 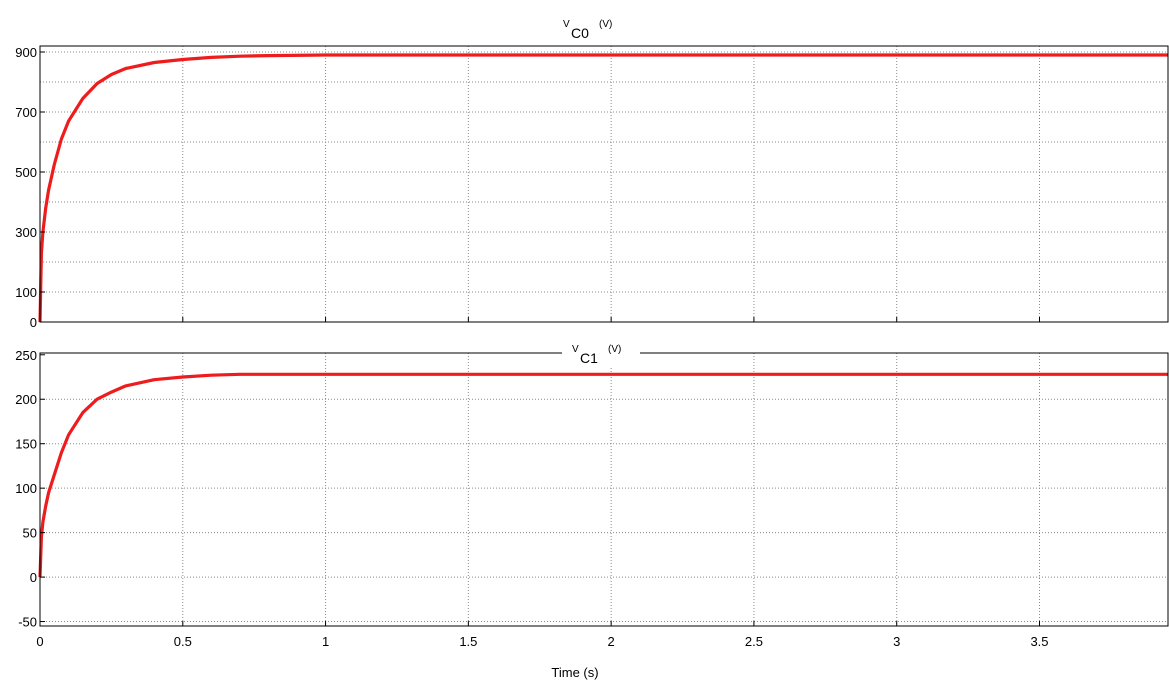 I want to click on x-tick-label: 3, so click(x=896, y=641).